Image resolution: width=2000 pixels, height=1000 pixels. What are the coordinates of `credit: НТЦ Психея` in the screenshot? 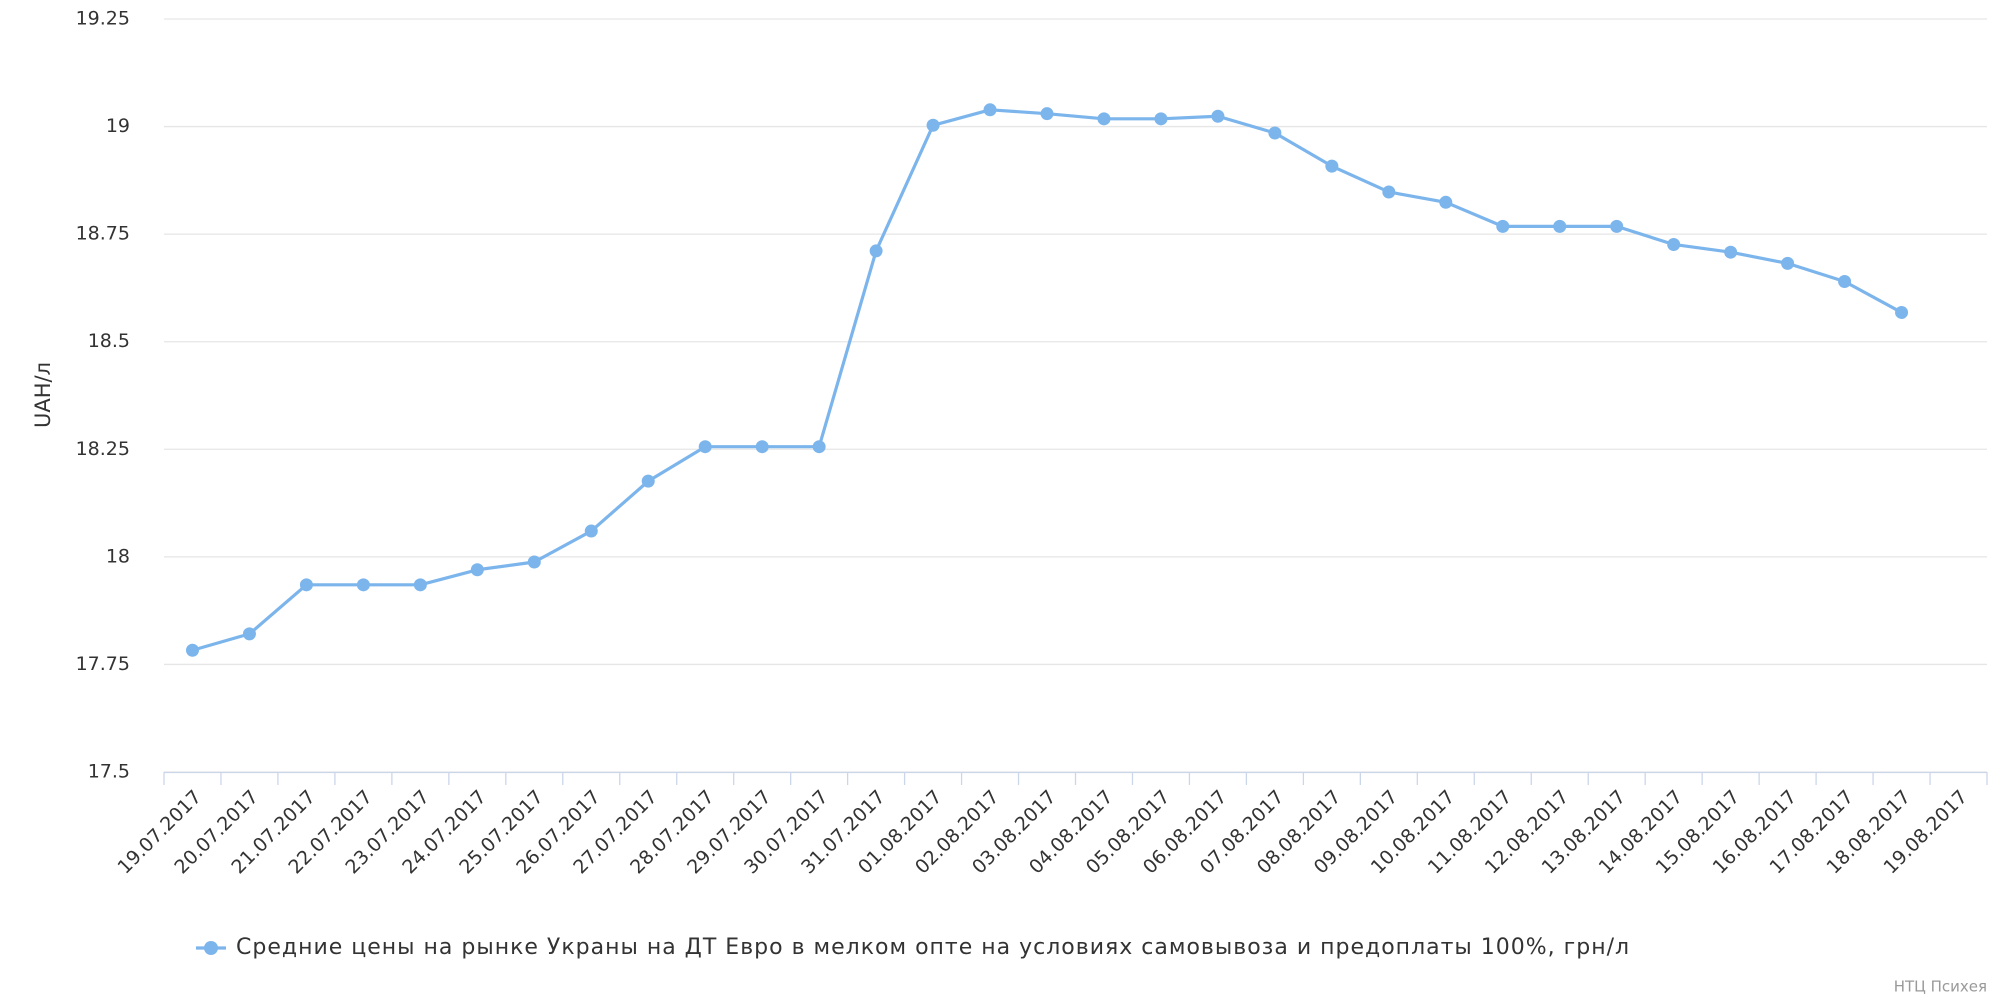 It's located at (1940, 987).